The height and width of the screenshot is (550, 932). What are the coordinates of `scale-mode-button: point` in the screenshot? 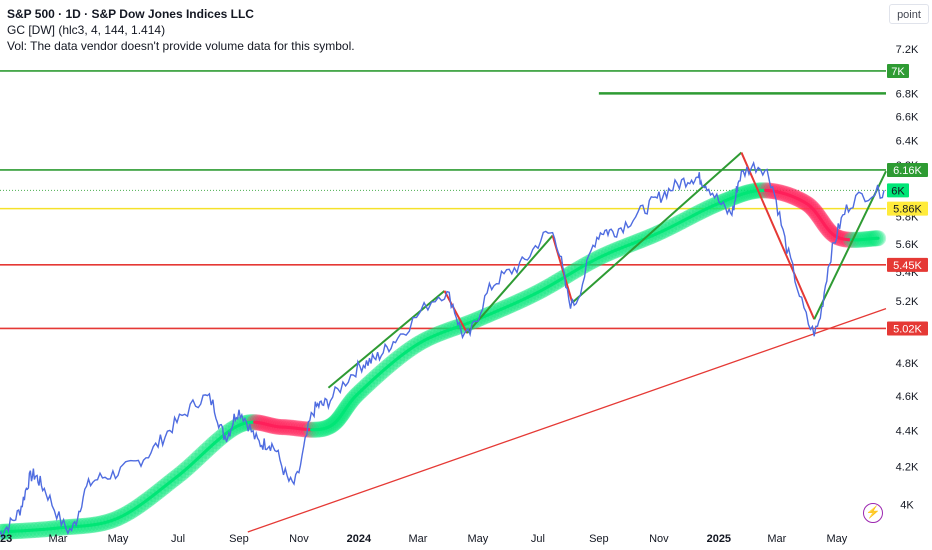 It's located at (909, 14).